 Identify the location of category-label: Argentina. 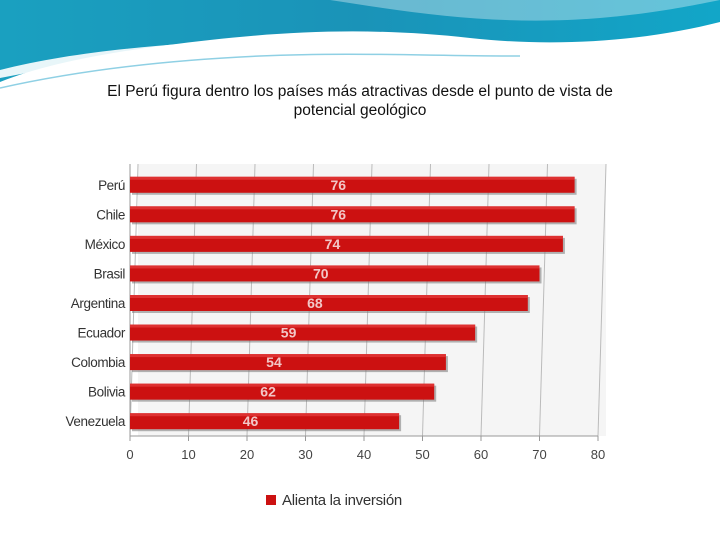
(98, 303).